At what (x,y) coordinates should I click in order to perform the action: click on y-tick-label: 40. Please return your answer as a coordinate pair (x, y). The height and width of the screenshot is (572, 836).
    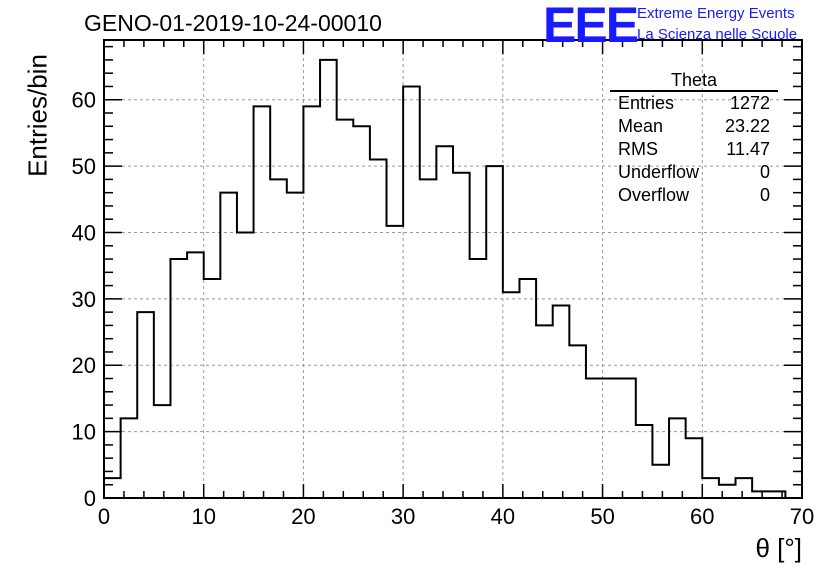
    Looking at the image, I should click on (84, 232).